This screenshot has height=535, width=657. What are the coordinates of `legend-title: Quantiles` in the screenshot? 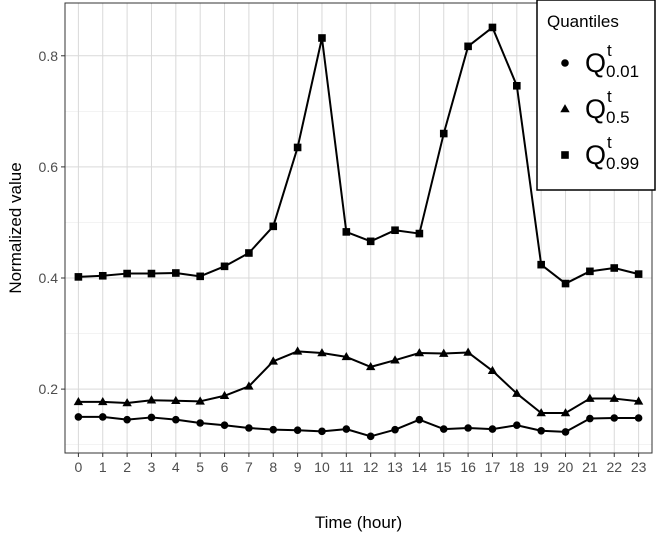 It's located at (583, 21).